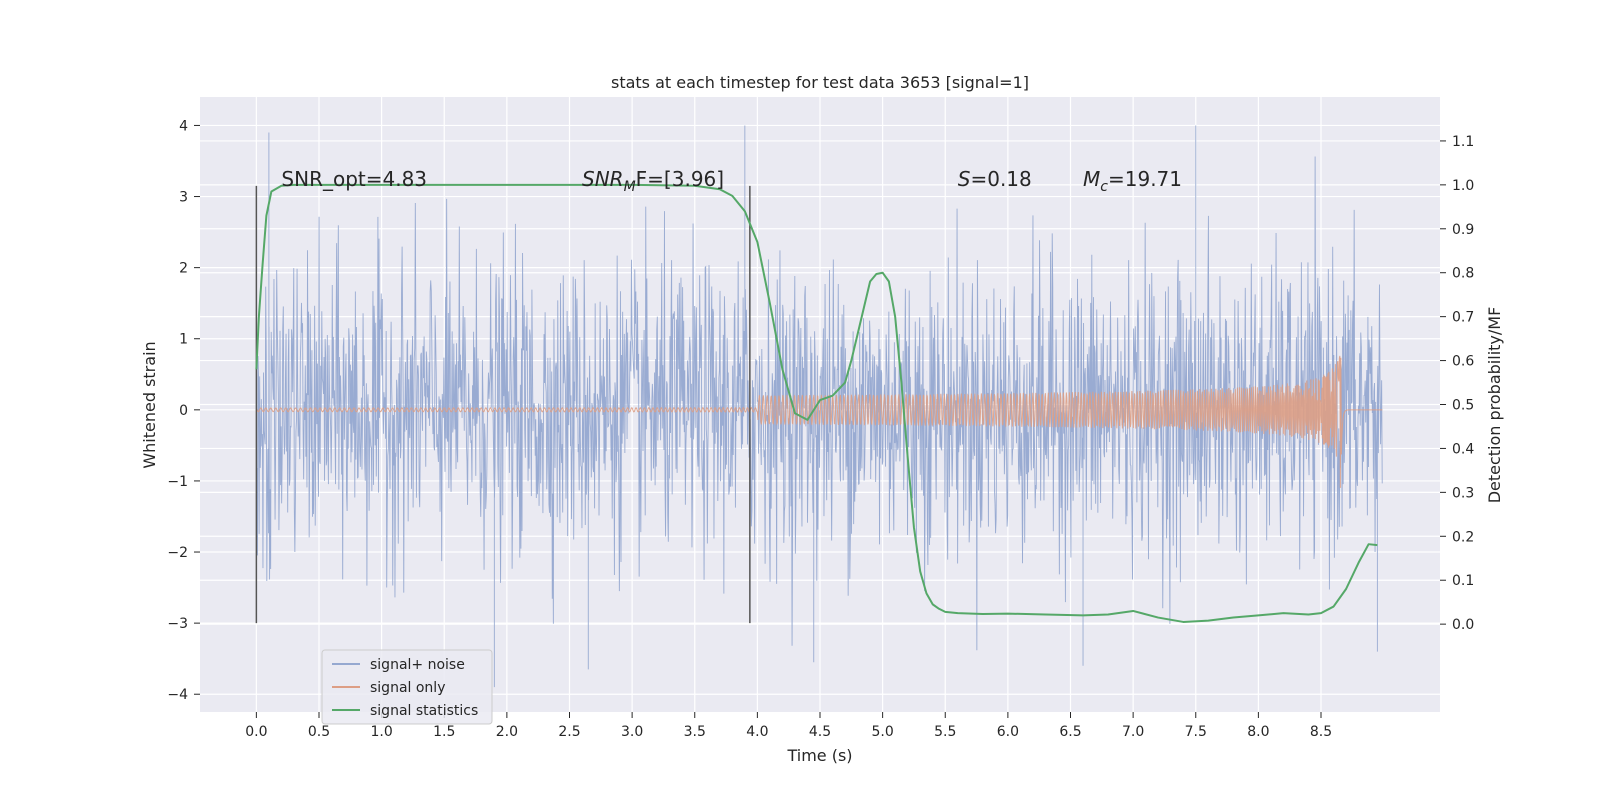  I want to click on y2-axis-ticks: 0.0 0.1 0.2 0.3 0.4 0.5 0.6 0.7 0.8 0.9 1.0 1.1, so click(1457, 383).